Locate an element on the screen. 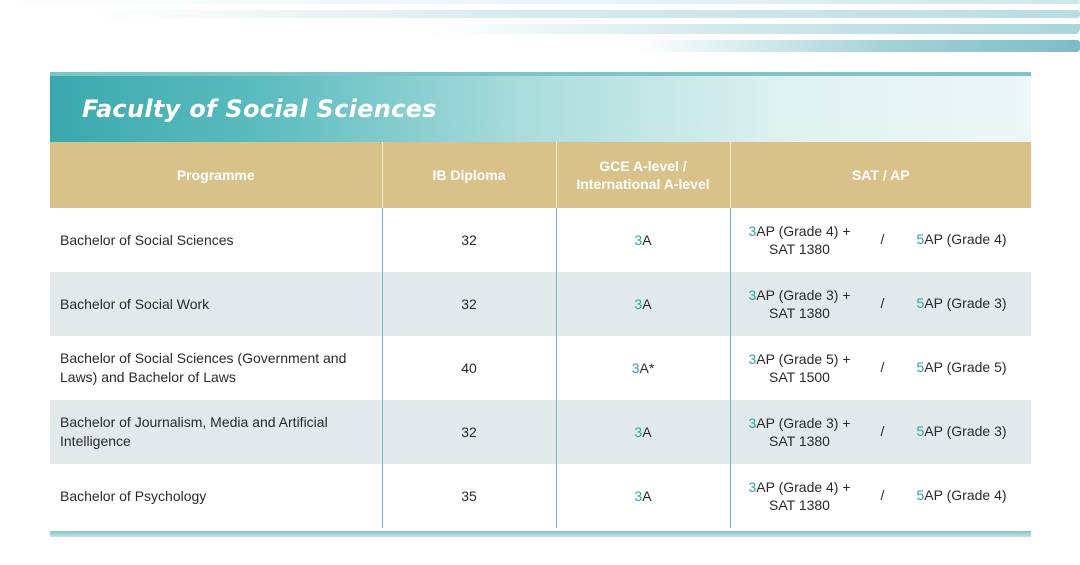  ib-score: 35 is located at coordinates (468, 496).